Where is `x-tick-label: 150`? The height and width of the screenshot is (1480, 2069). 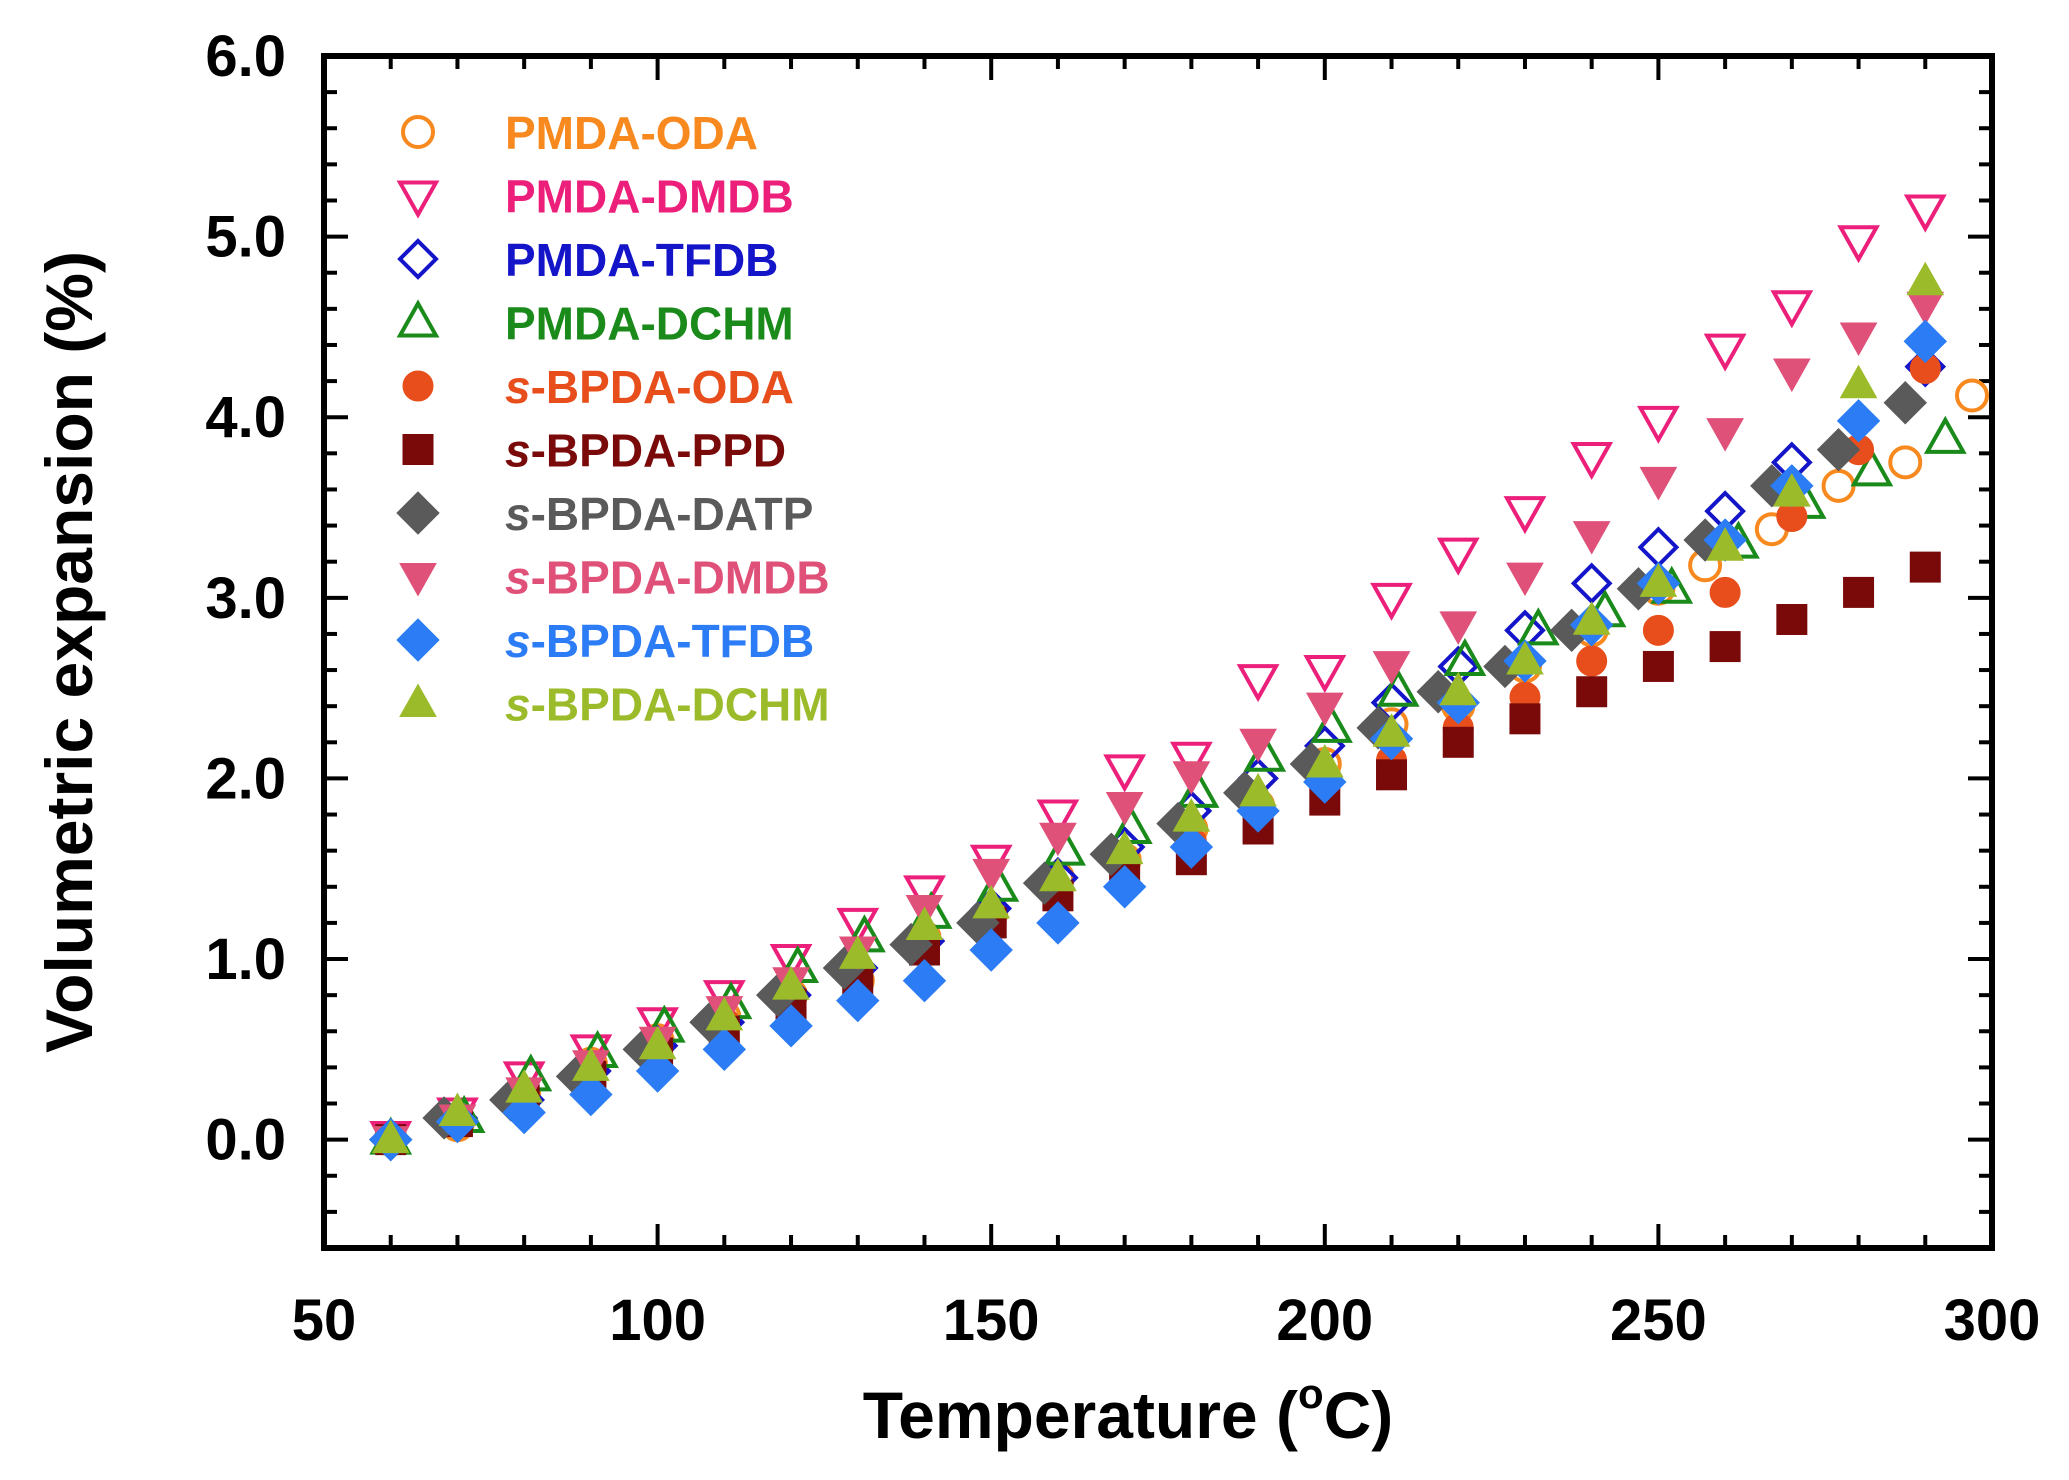 x-tick-label: 150 is located at coordinates (991, 1320).